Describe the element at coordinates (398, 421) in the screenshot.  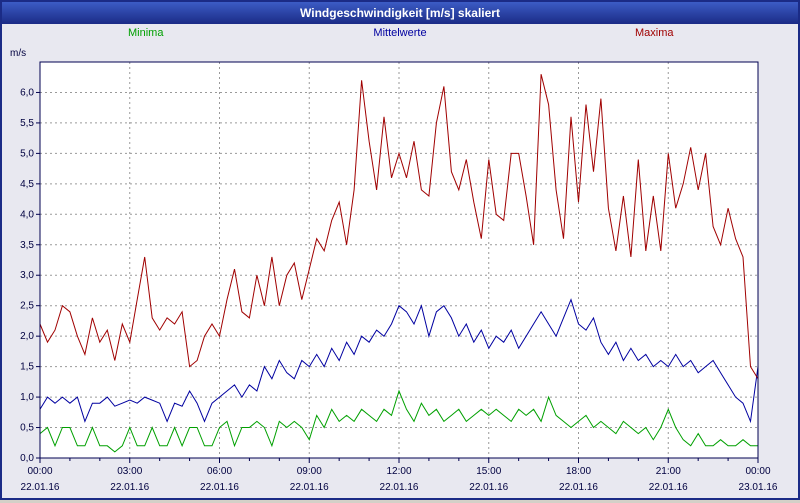
I see `series-minima` at that location.